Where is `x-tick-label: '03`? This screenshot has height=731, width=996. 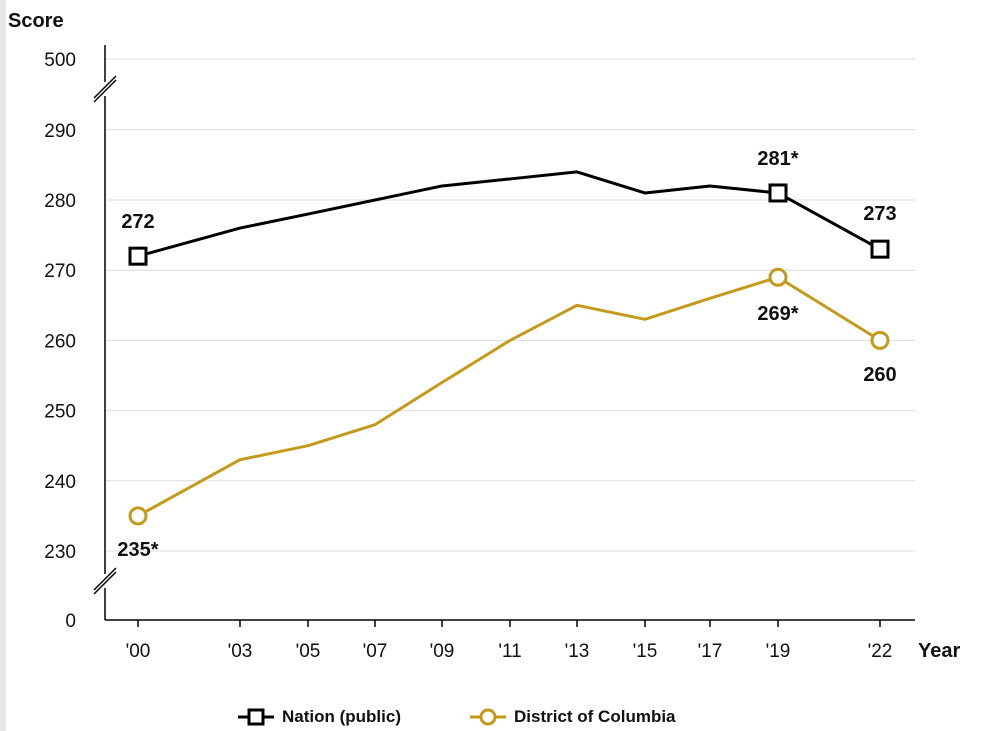
x-tick-label: '03 is located at coordinates (240, 651).